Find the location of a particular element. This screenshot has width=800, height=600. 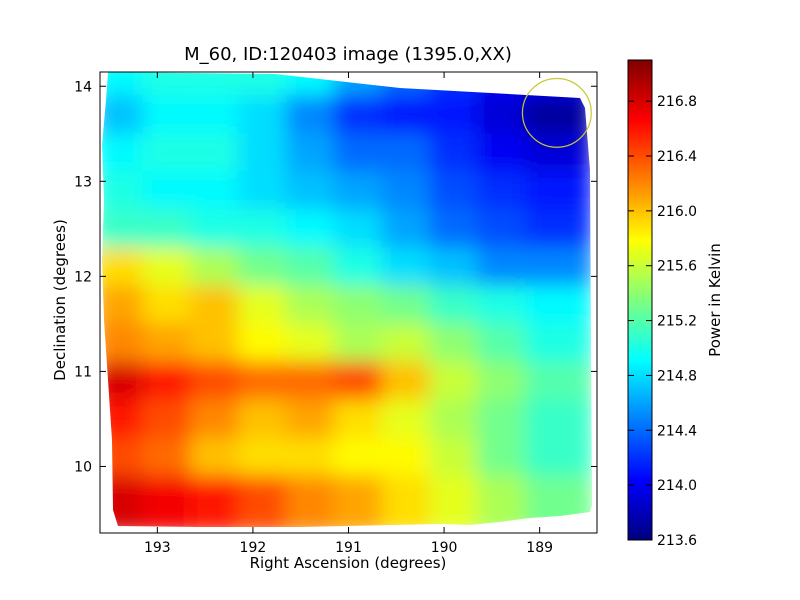

colorbar-tick-label: 216.8 is located at coordinates (677, 102).